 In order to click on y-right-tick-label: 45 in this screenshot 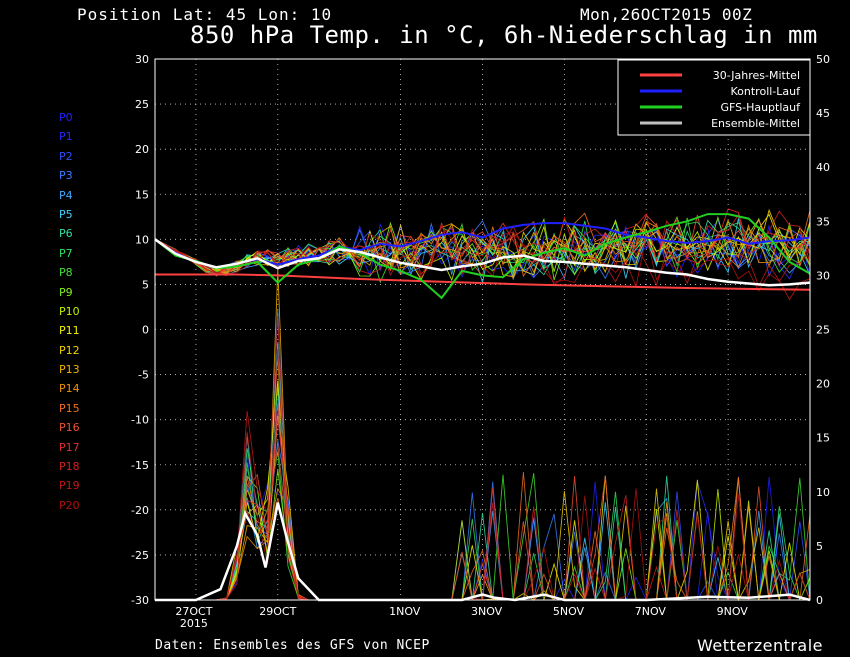, I will do `click(823, 113)`.